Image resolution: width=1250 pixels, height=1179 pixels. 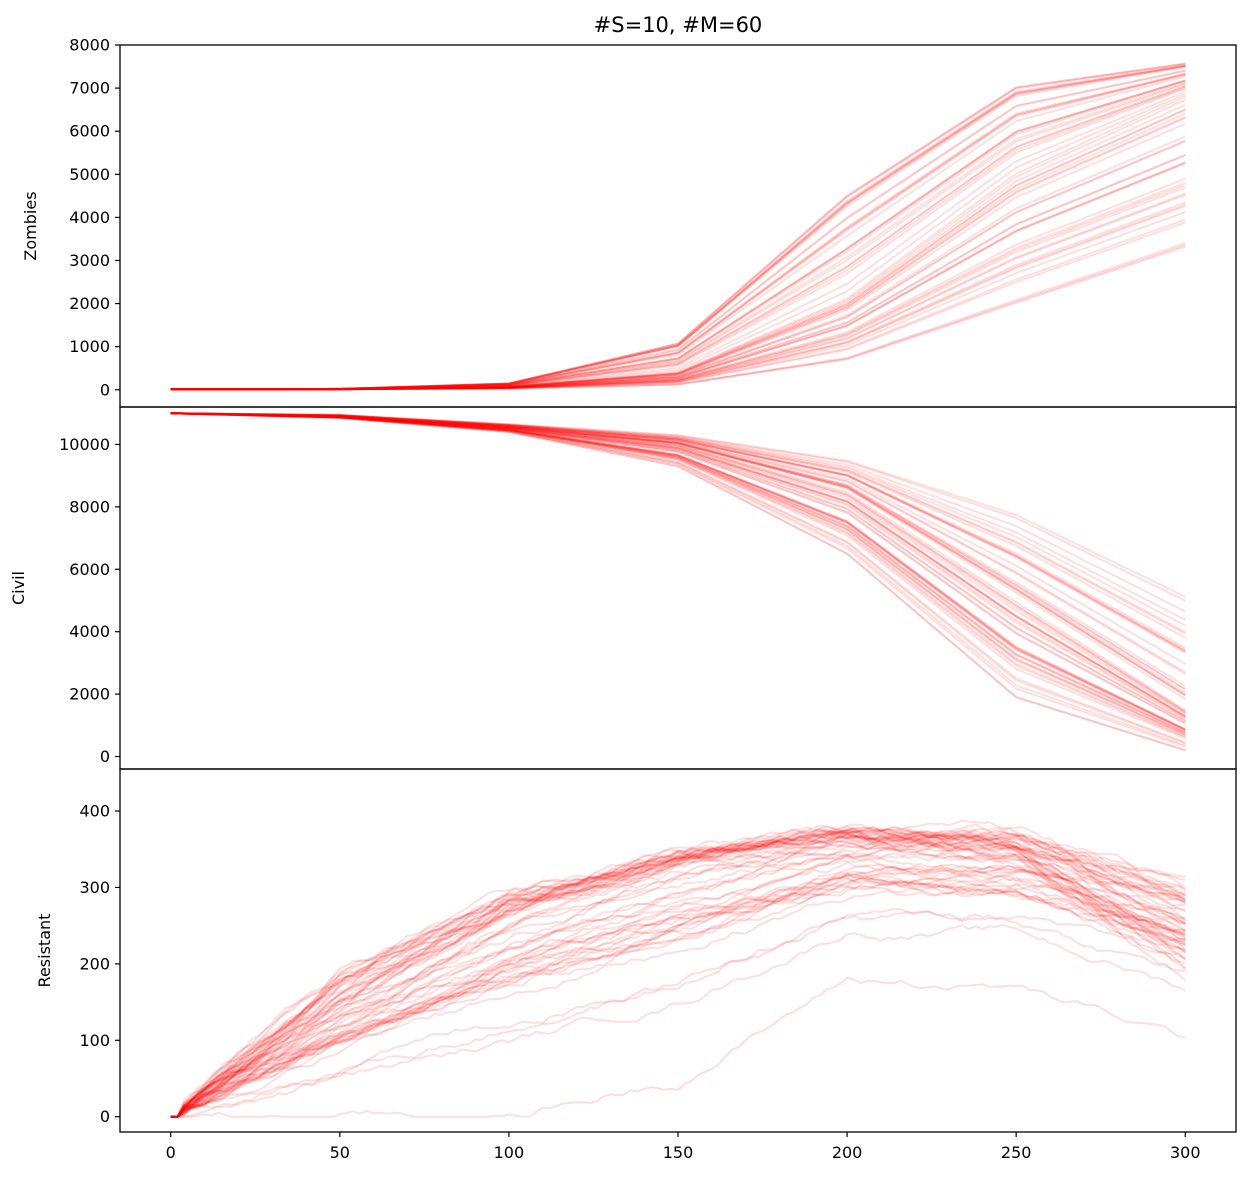 What do you see at coordinates (94, 963) in the screenshot?
I see `y-tick-label: 200` at bounding box center [94, 963].